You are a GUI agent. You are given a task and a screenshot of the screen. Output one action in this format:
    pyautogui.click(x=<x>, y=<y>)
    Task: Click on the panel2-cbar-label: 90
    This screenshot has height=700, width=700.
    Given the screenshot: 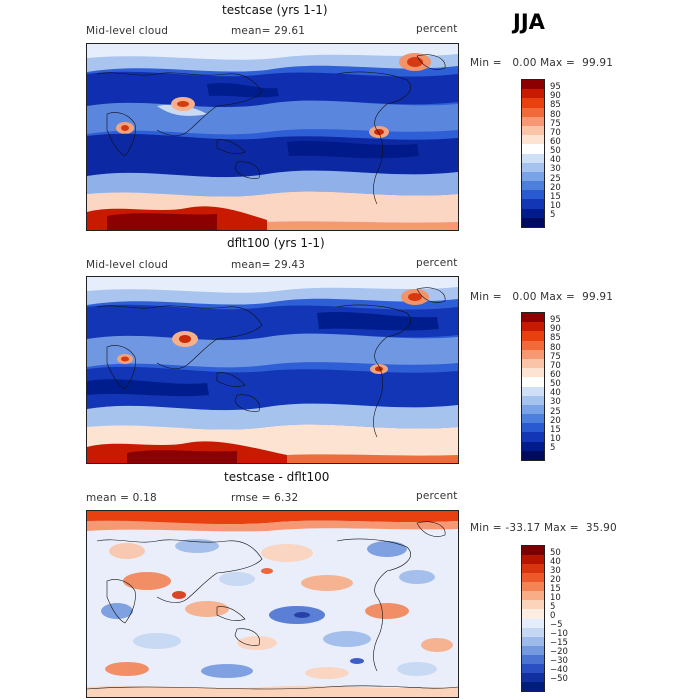 What is the action you would take?
    pyautogui.click(x=555, y=329)
    